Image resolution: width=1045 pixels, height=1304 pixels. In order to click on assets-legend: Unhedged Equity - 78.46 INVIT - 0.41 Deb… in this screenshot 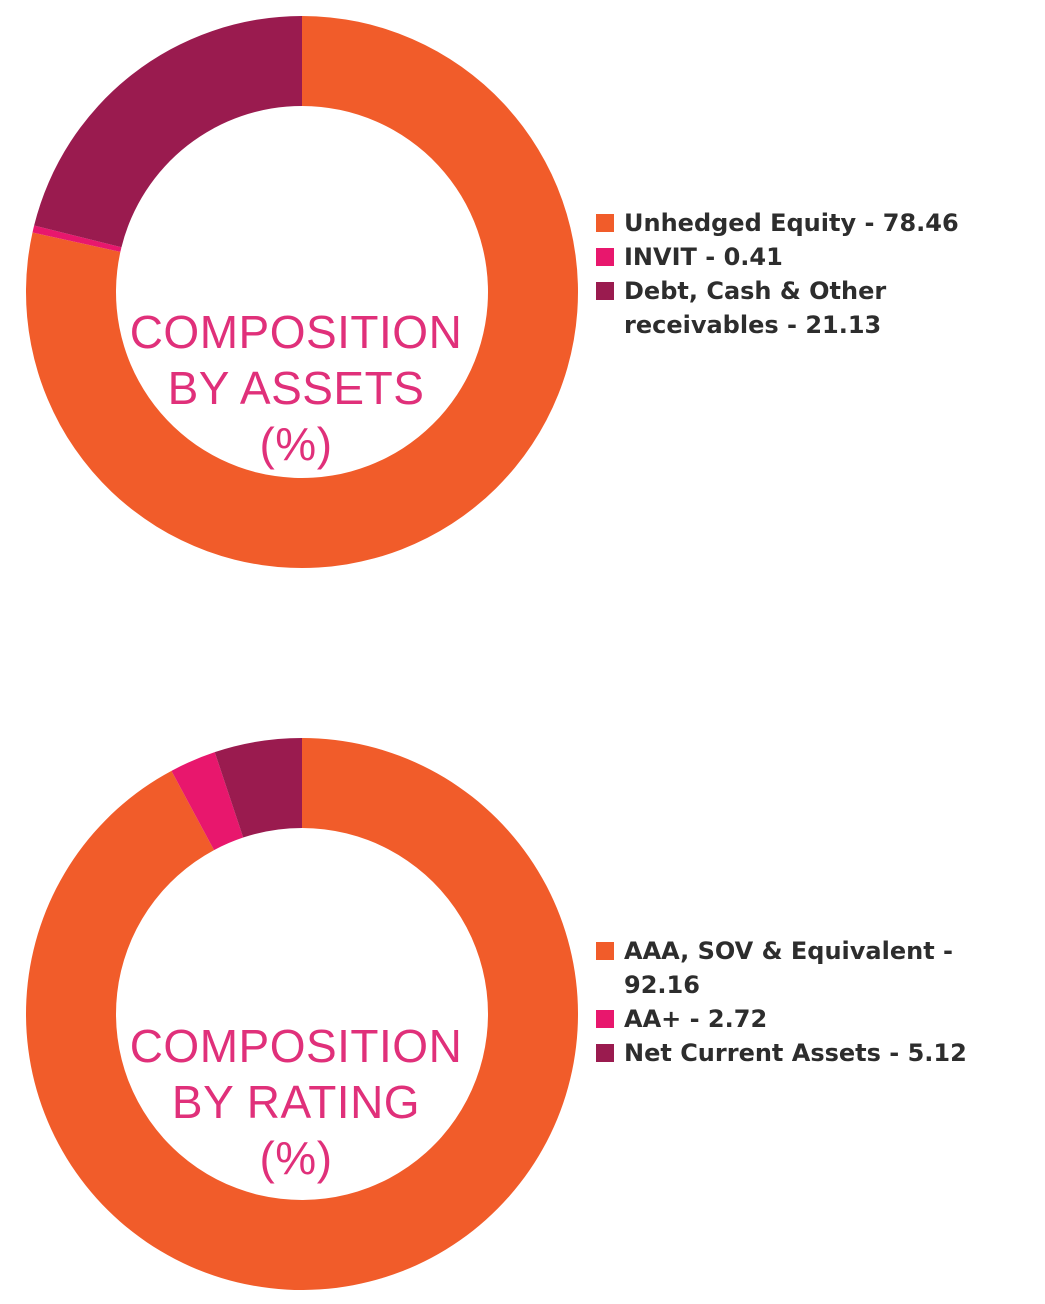, I will do `click(816, 274)`.